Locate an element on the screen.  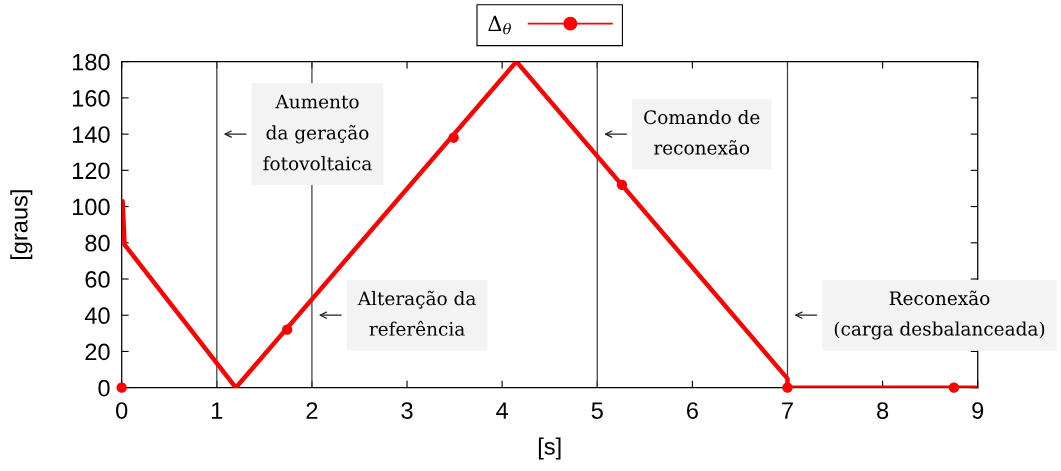
annotation: Reconexão (carga desbalanceada) is located at coordinates (939, 315).